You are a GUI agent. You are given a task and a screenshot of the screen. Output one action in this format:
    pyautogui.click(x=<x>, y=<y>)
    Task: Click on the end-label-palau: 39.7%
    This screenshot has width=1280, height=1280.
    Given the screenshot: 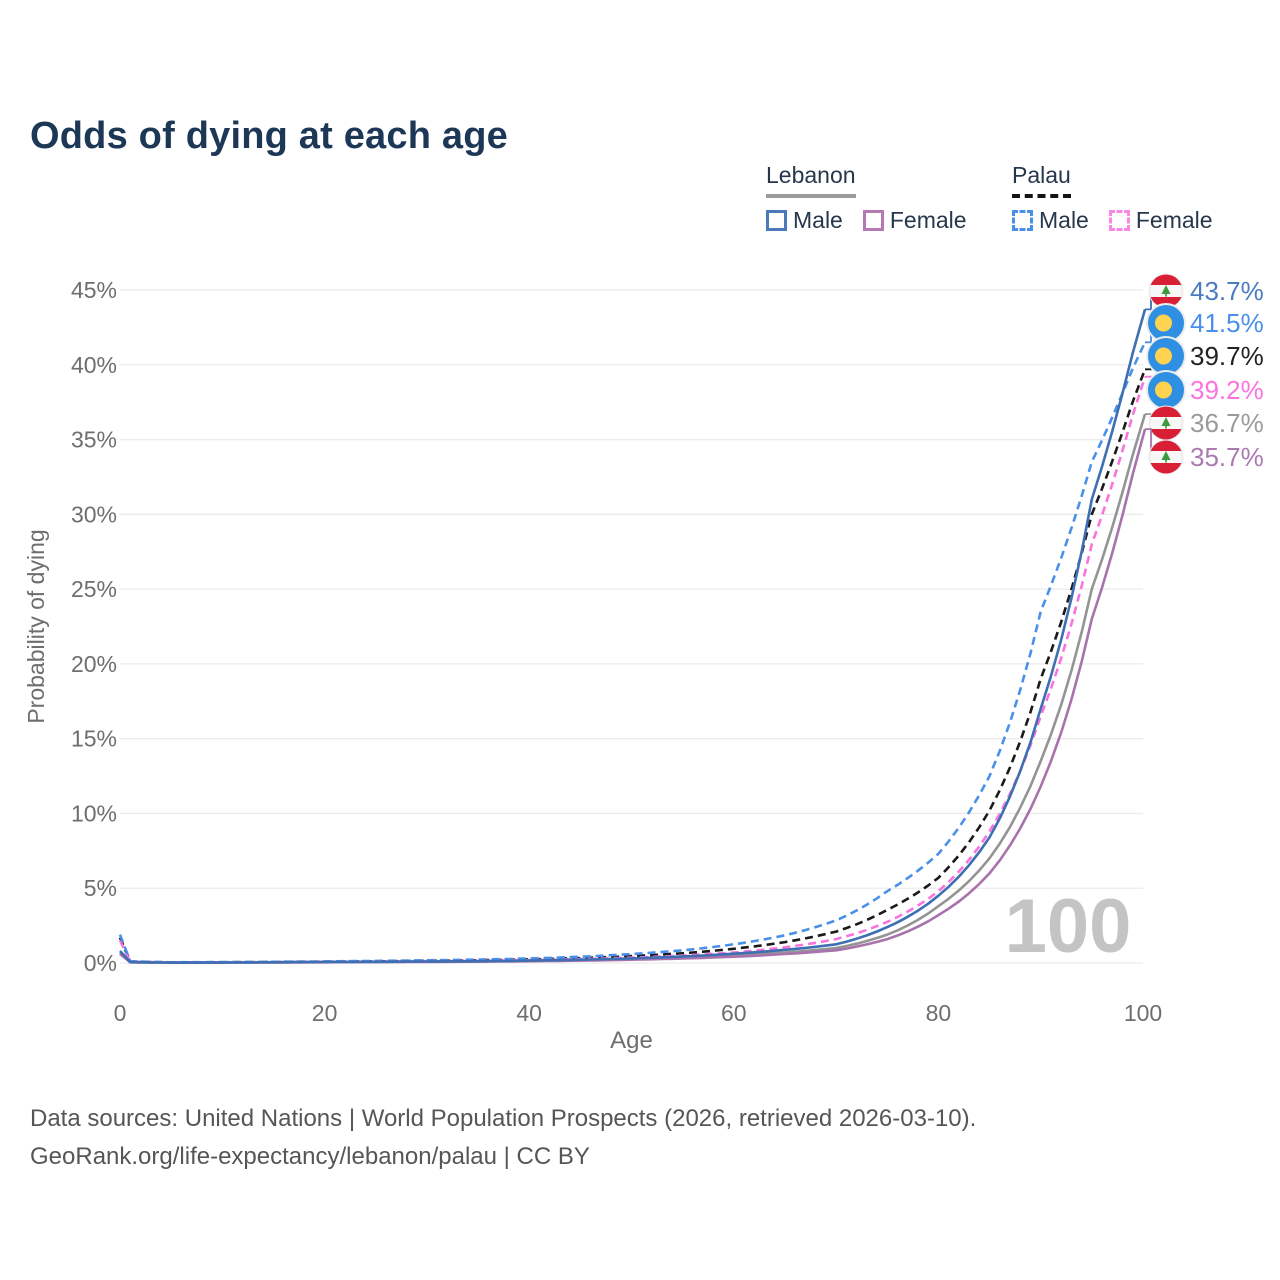 What is the action you would take?
    pyautogui.click(x=1227, y=356)
    